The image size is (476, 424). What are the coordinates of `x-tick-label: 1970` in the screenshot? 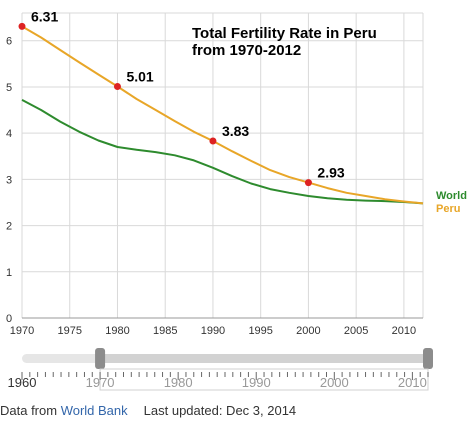 It's located at (22, 331).